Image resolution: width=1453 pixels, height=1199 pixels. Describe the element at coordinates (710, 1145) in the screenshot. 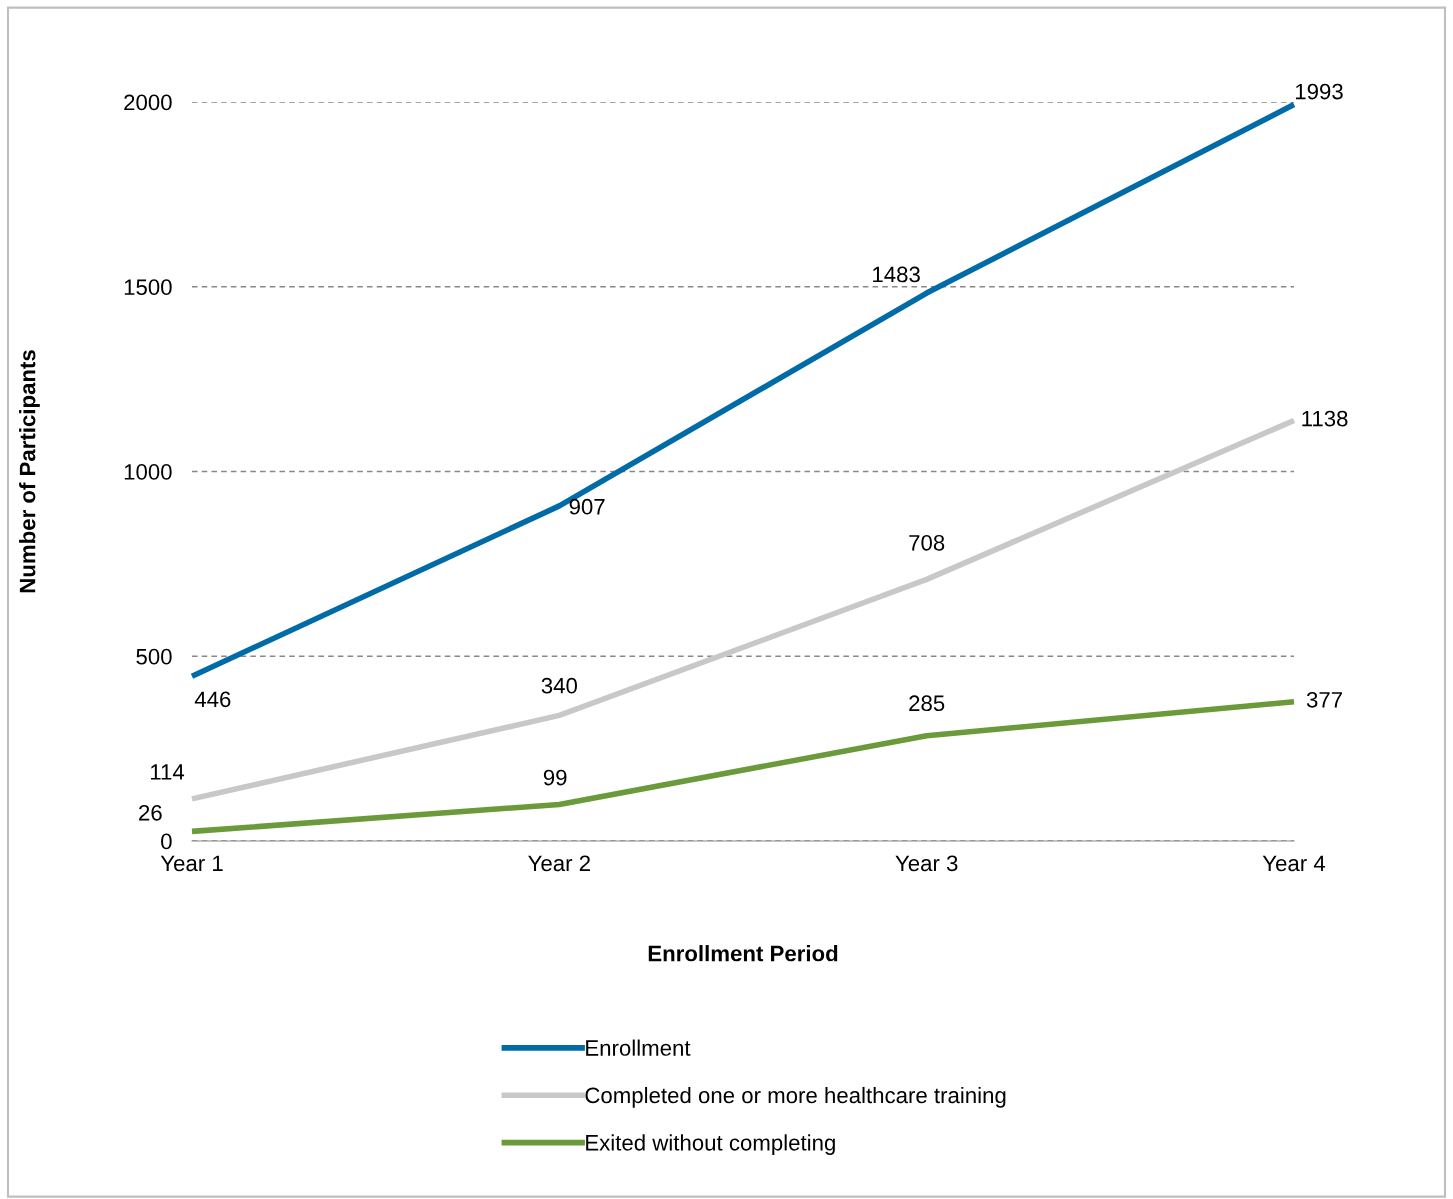

I see `legend-label: Exited without completing` at that location.